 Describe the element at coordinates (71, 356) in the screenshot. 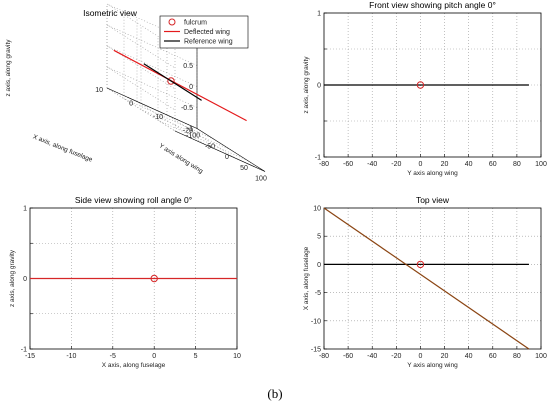

I see `x-tick-label: -10` at that location.